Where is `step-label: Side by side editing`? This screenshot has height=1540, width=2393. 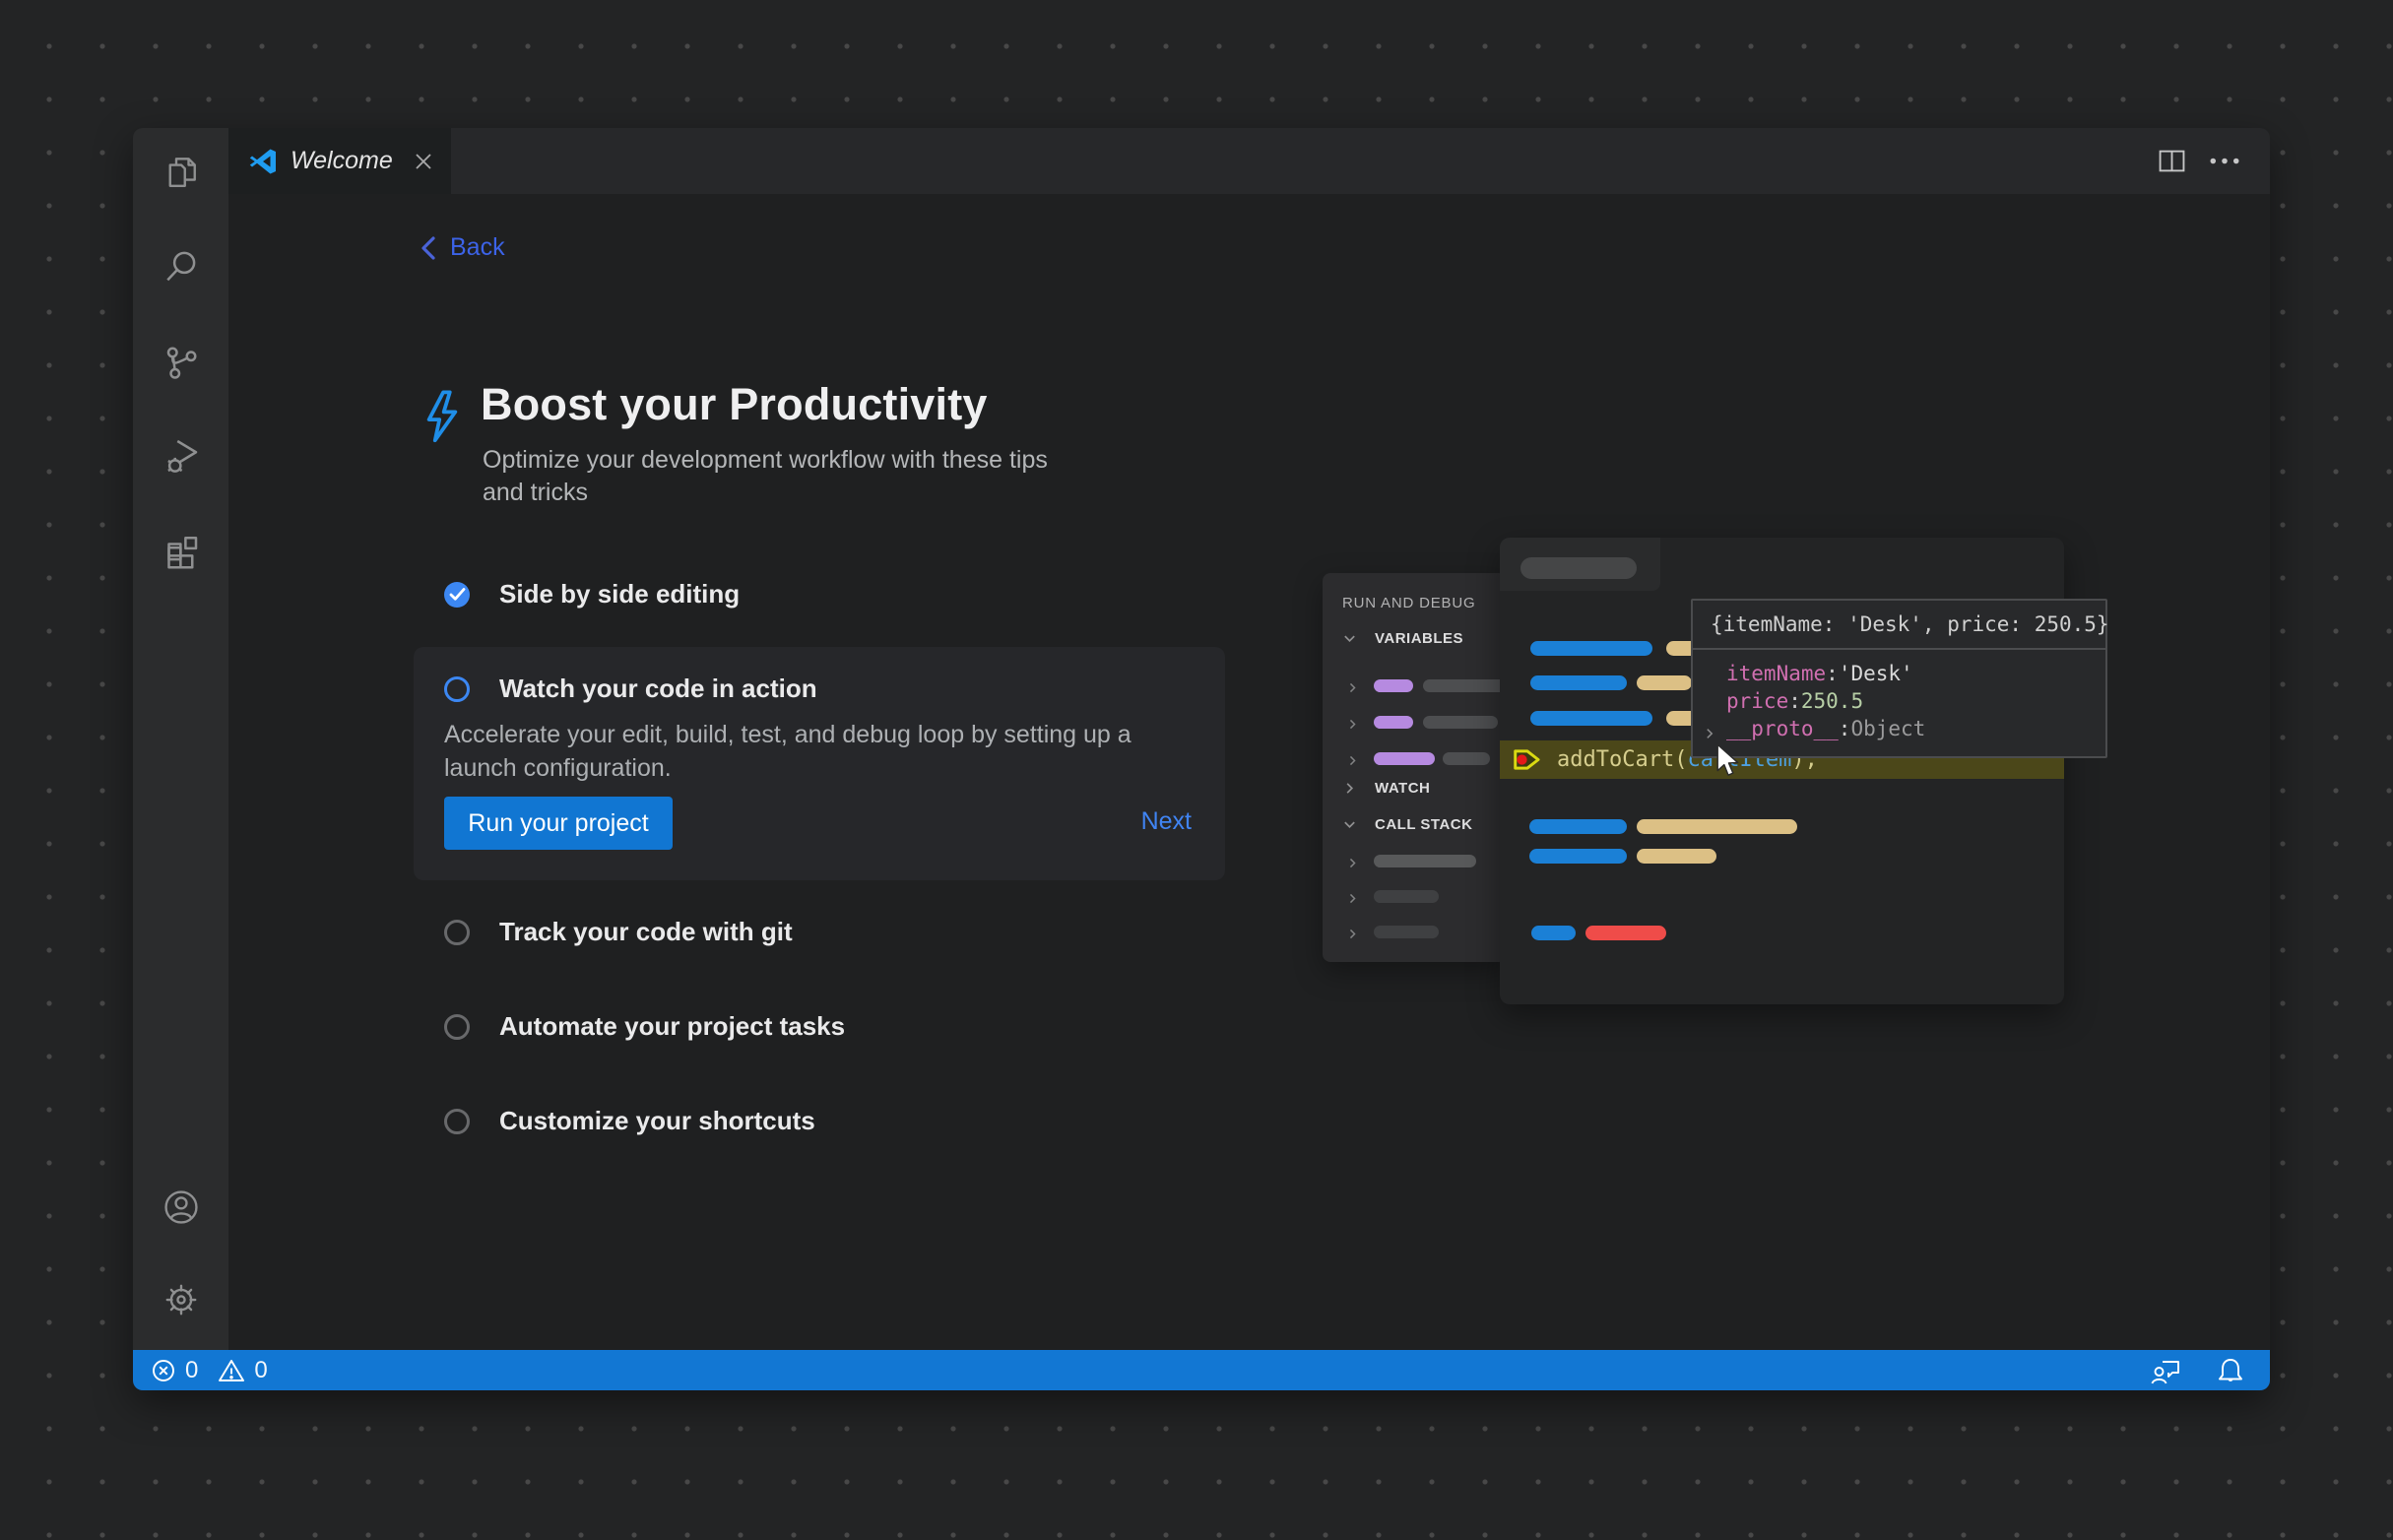
step-label: Side by side editing is located at coordinates (620, 594).